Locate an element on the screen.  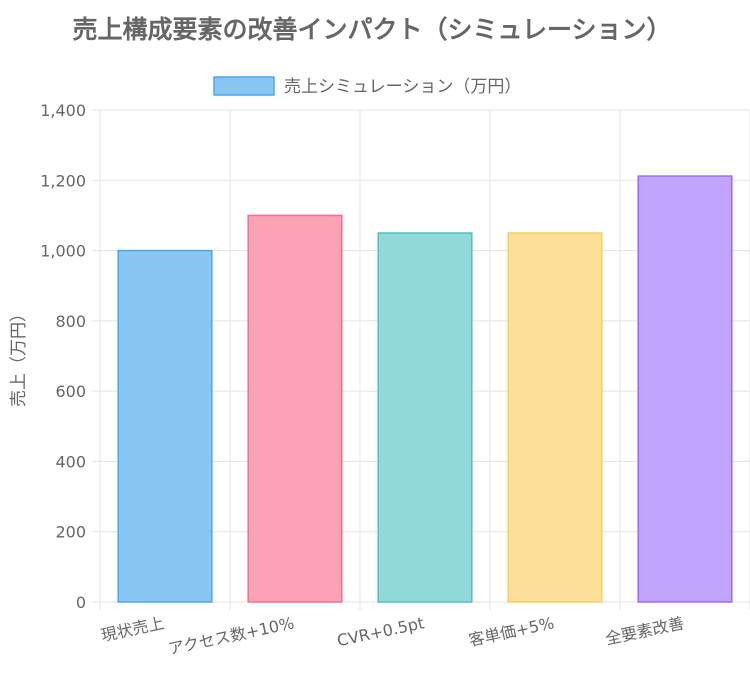
y-tick-label: 200 is located at coordinates (70, 532).